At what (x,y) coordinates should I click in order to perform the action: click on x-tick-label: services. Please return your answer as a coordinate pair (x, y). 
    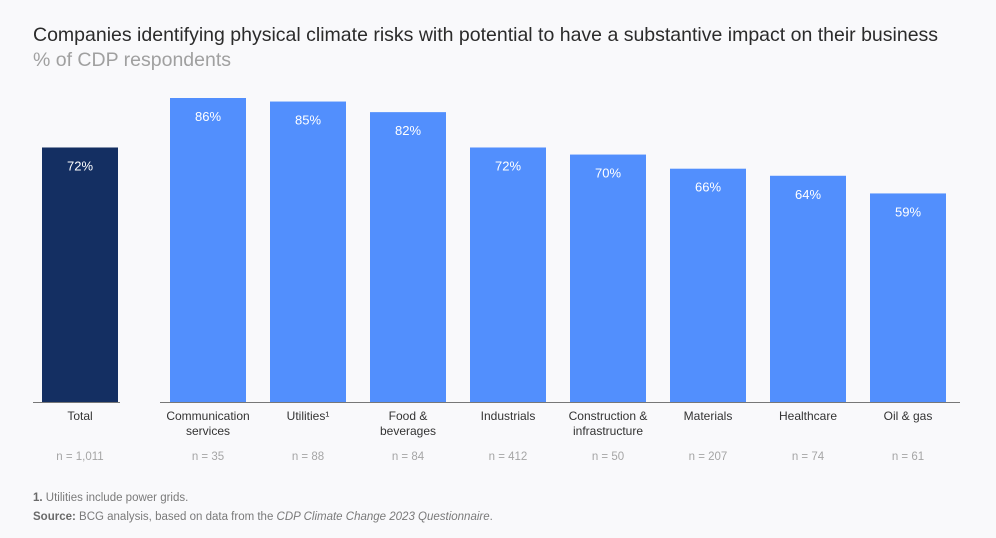
    Looking at the image, I should click on (208, 431).